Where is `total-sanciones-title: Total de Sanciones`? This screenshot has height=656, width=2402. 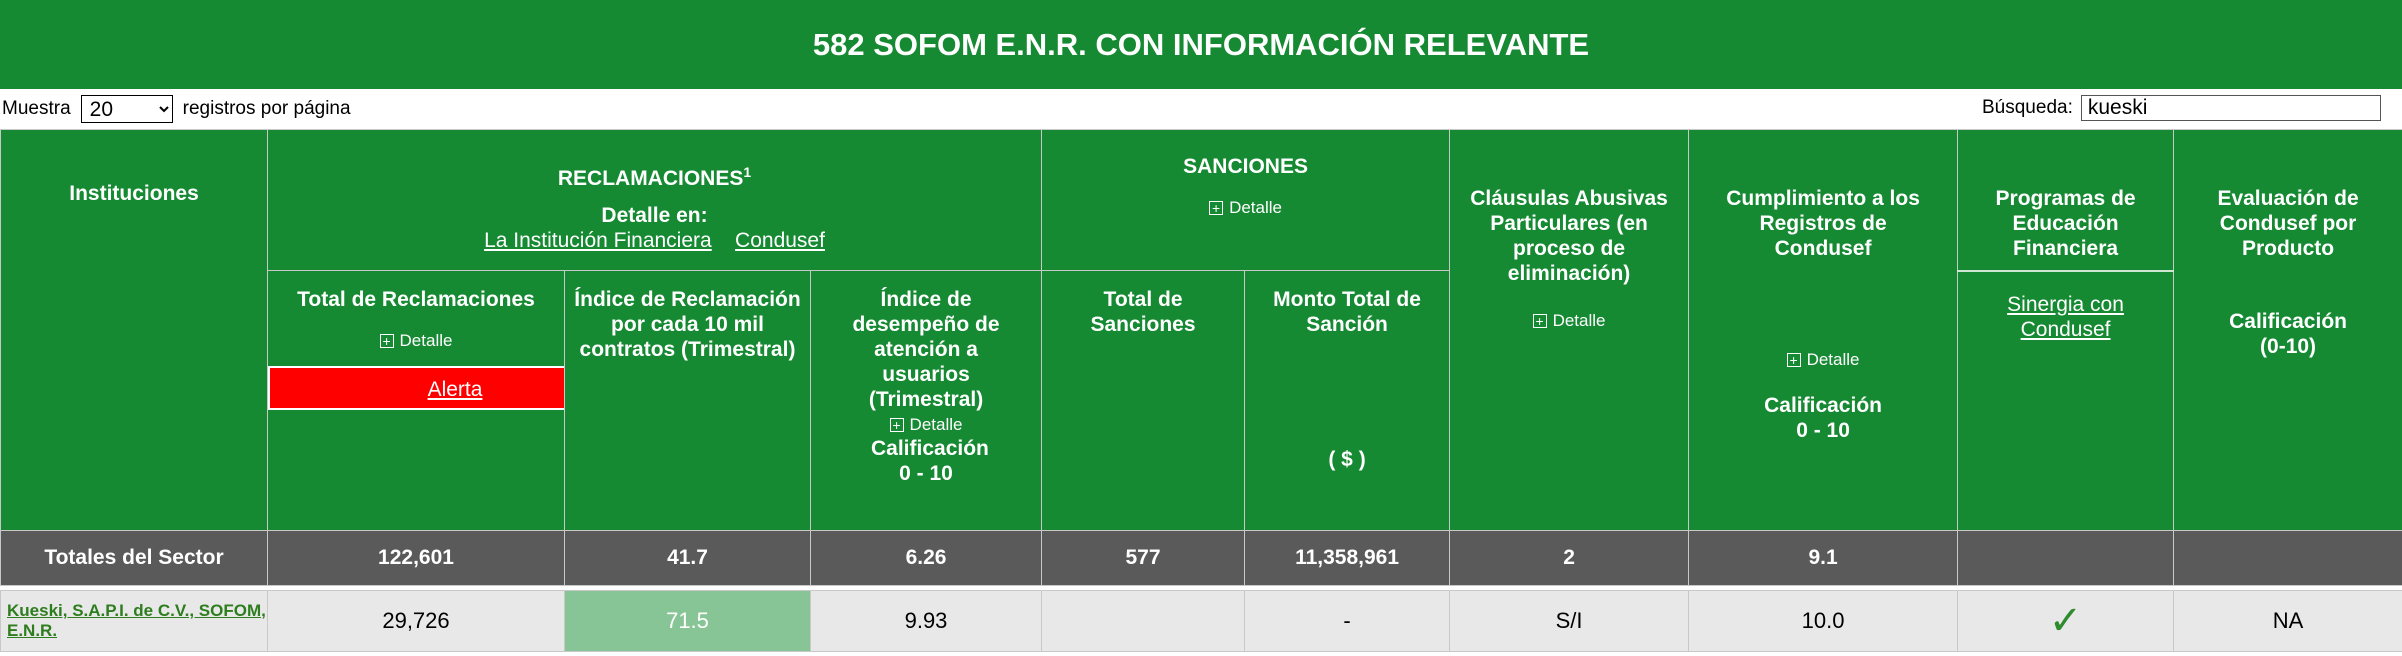 total-sanciones-title: Total de Sanciones is located at coordinates (1143, 312).